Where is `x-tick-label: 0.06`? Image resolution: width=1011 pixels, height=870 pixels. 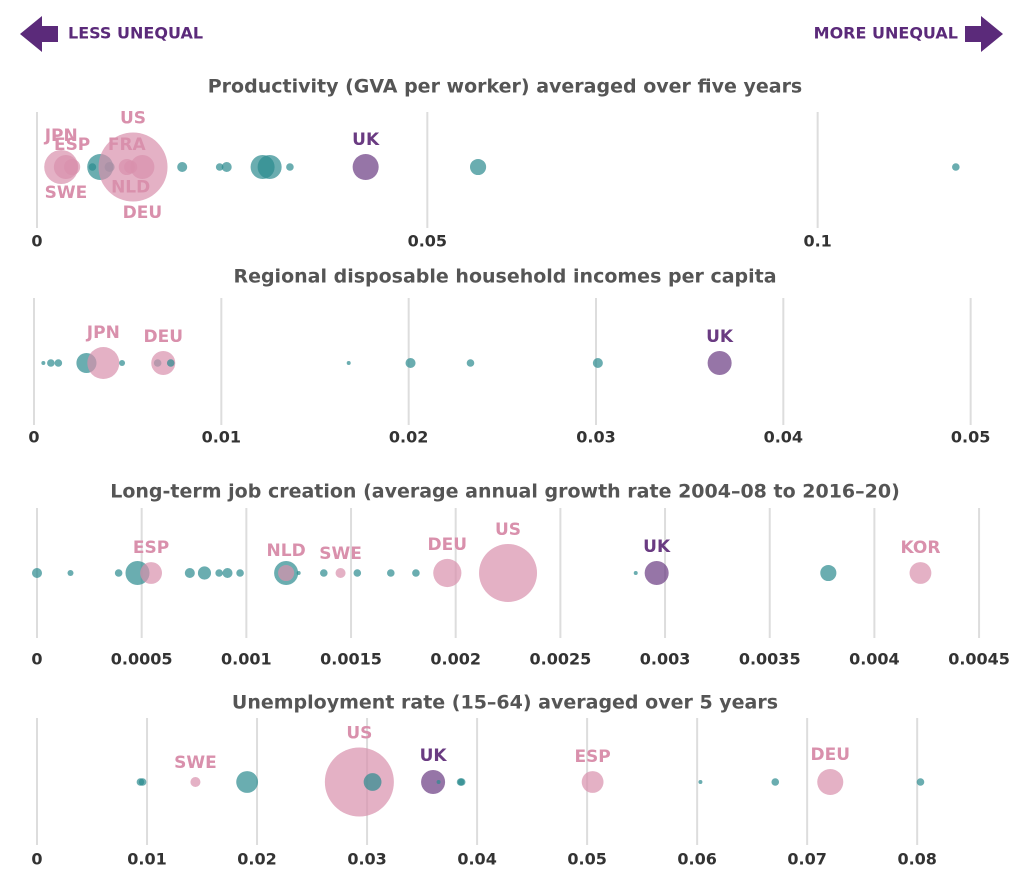 x-tick-label: 0.06 is located at coordinates (696, 859).